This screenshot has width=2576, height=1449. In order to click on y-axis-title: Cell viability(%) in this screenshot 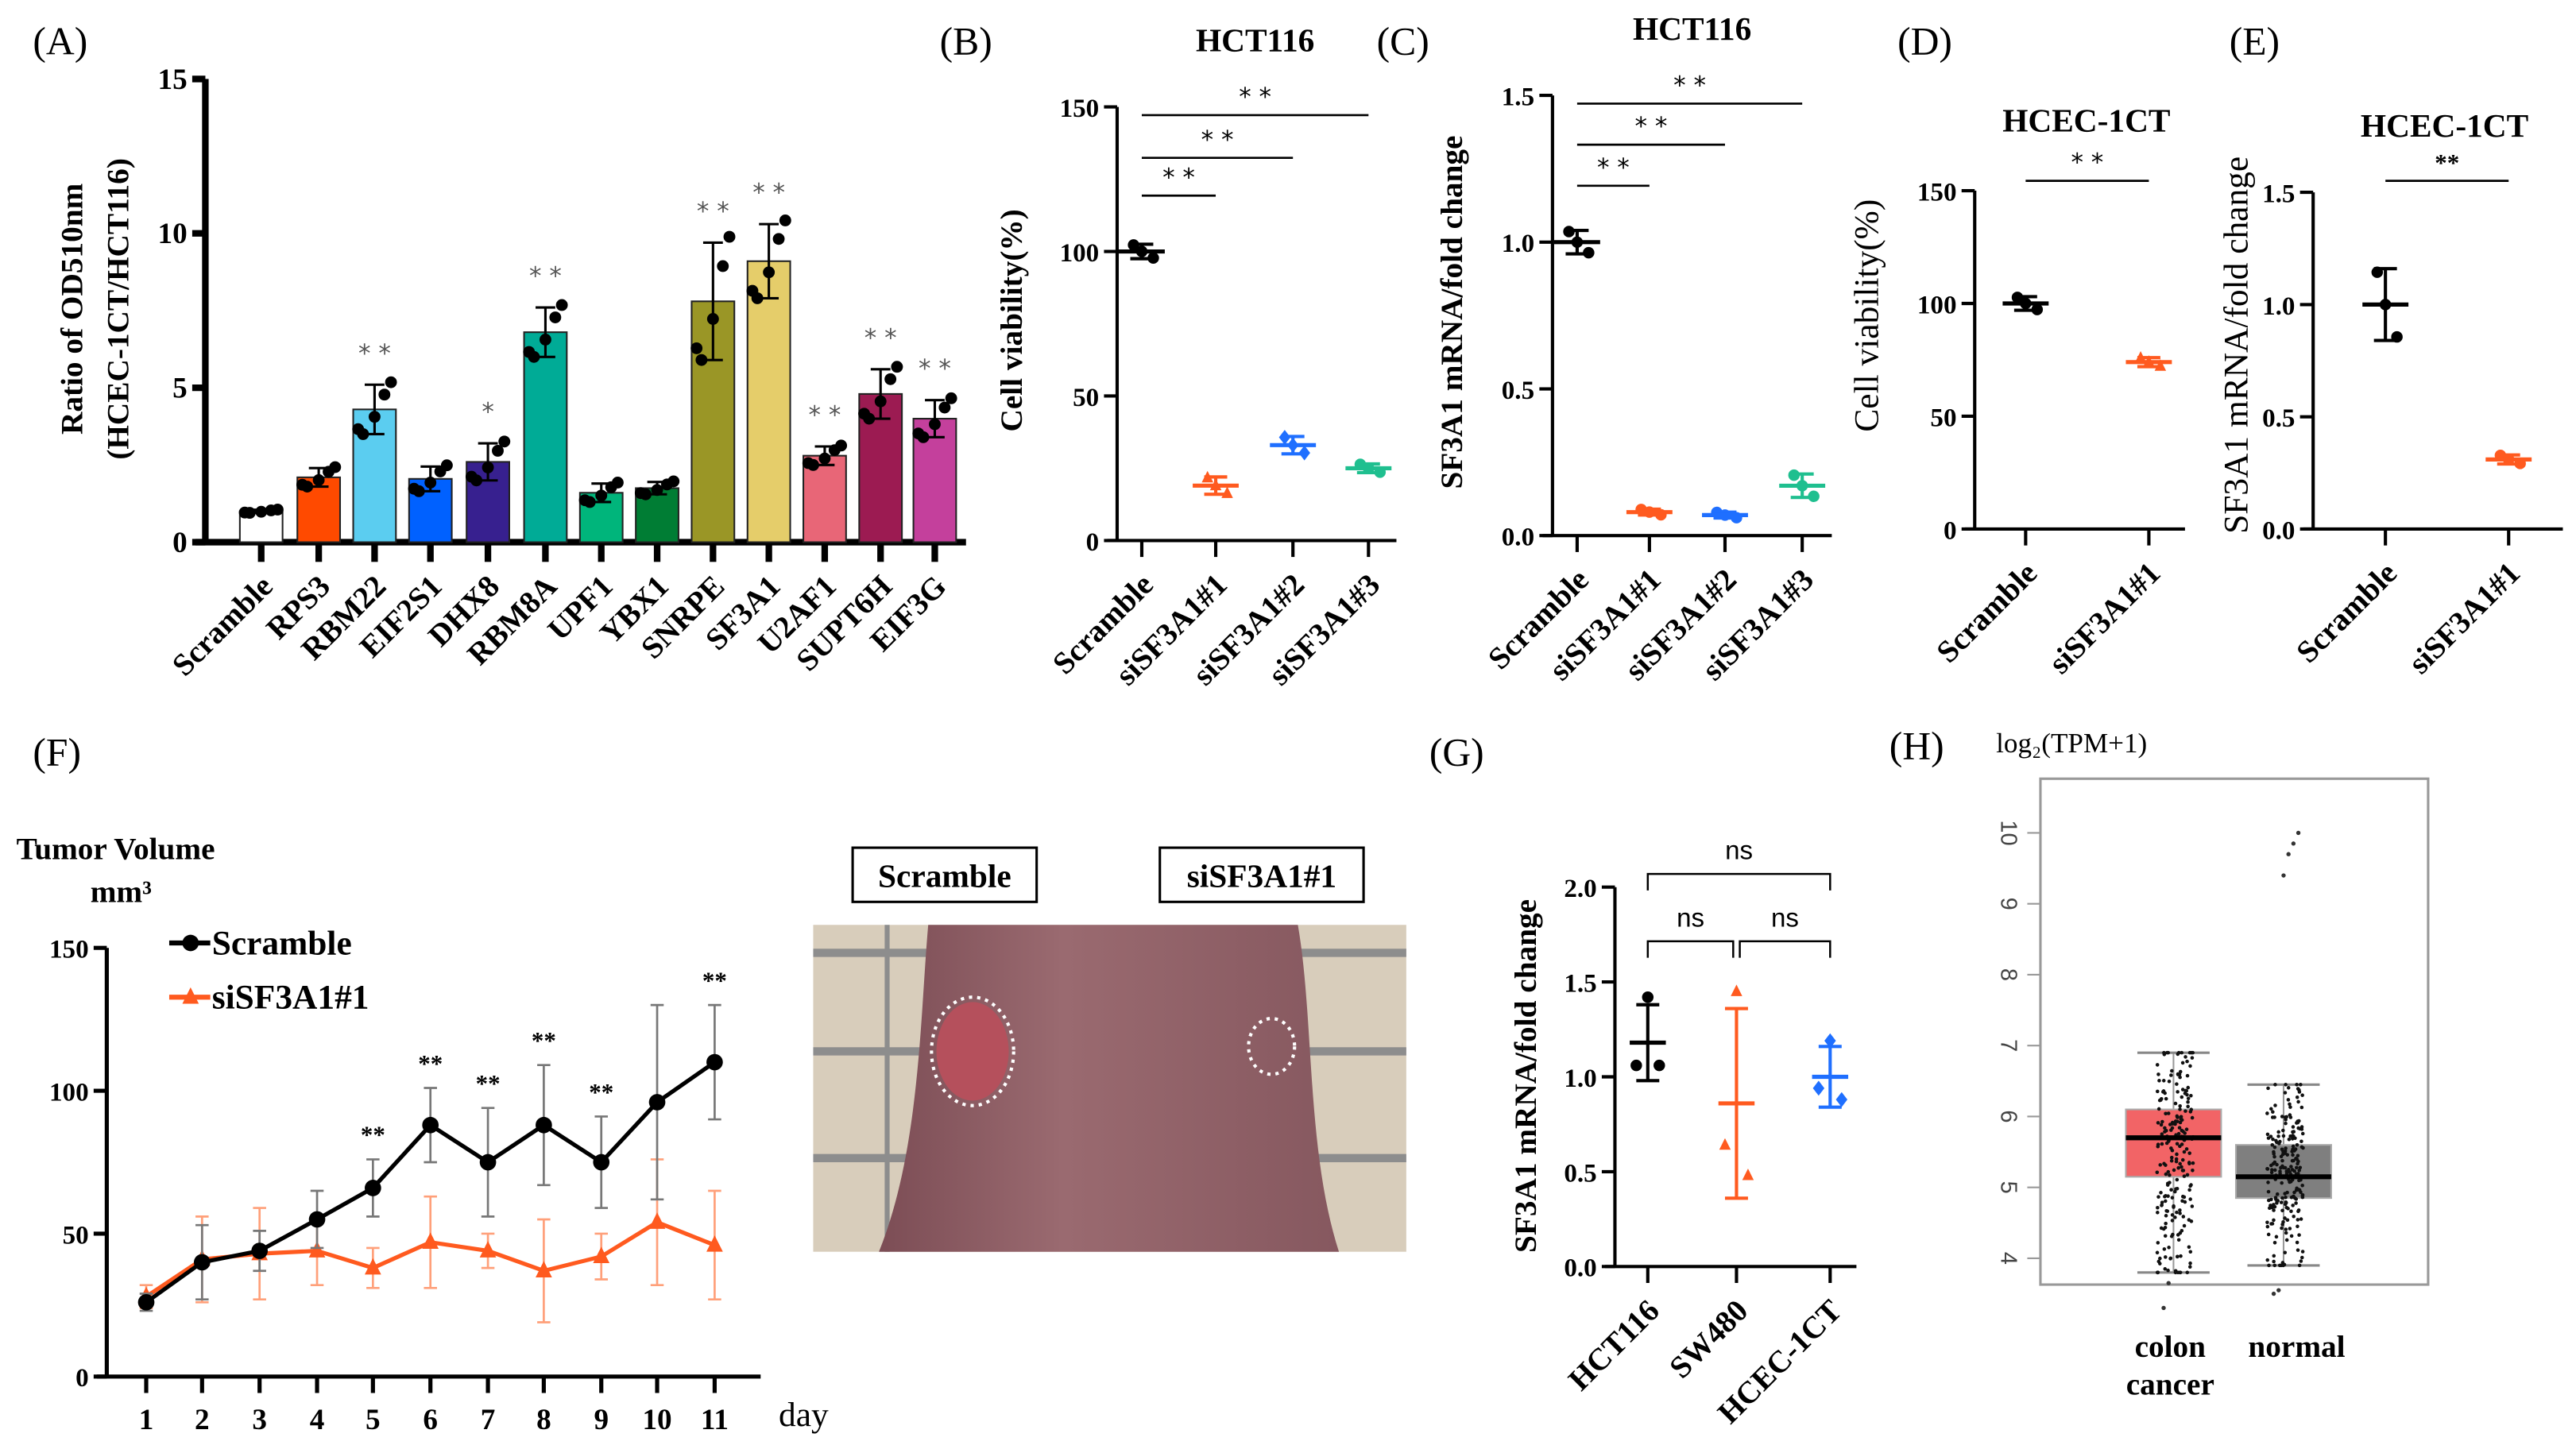, I will do `click(1866, 315)`.